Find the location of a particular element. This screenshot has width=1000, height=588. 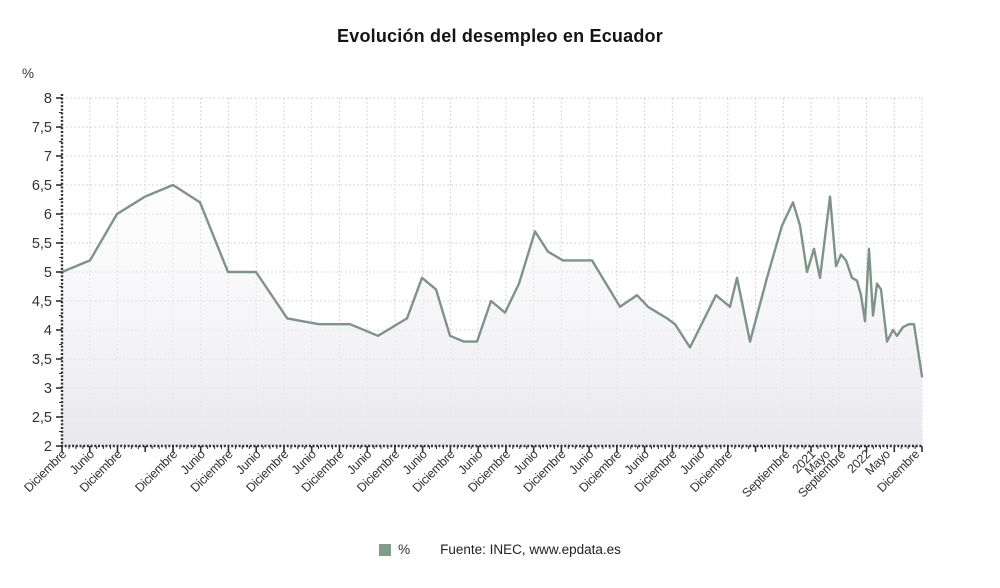

x-tick-label: Septiembre is located at coordinates (765, 473).